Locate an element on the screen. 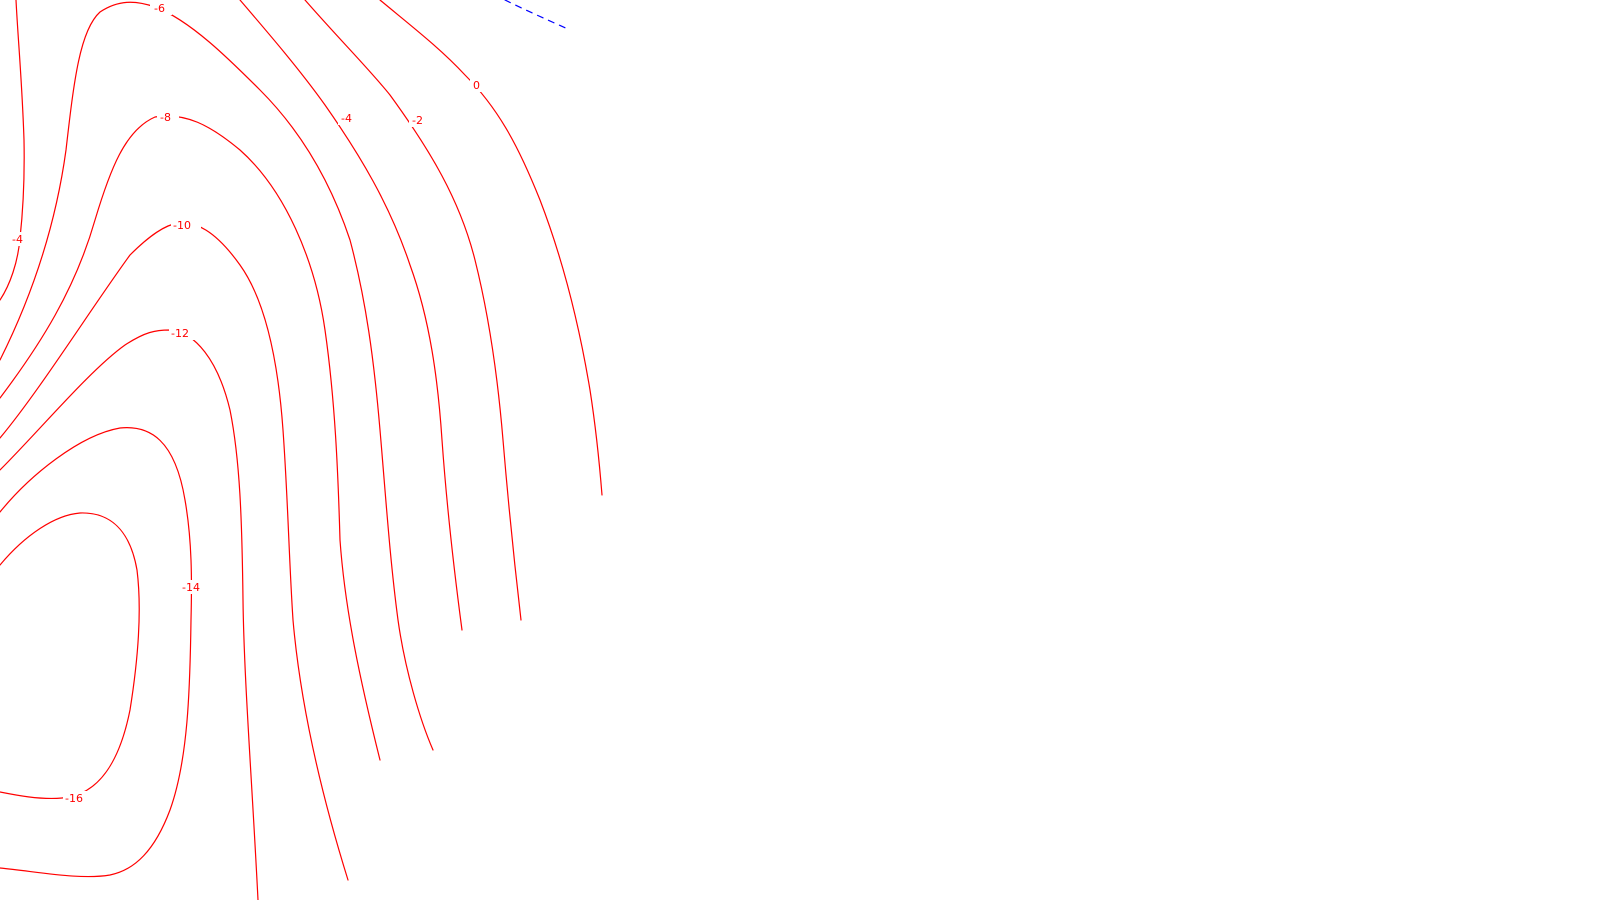 This screenshot has width=1600, height=900. contour-label-minus-14: -14 is located at coordinates (191, 587).